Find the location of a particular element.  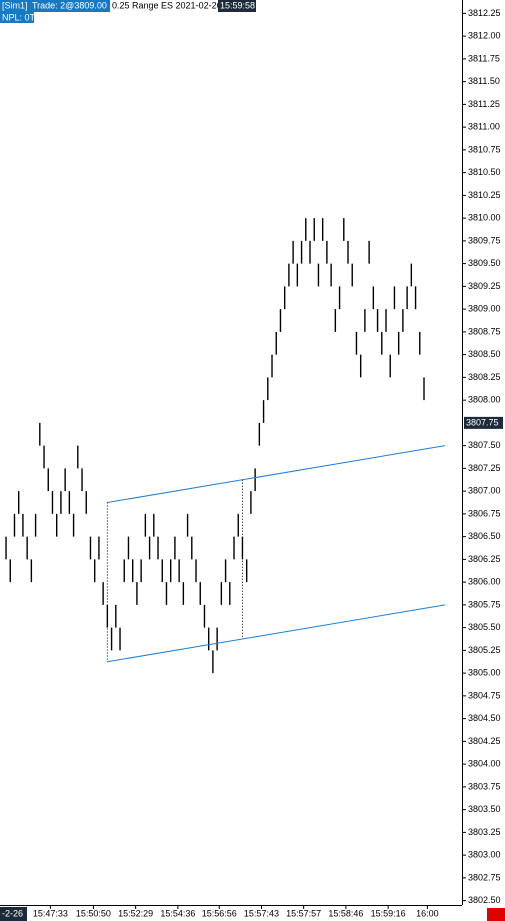

y-tick-label: 3806.50 is located at coordinates (484, 536).